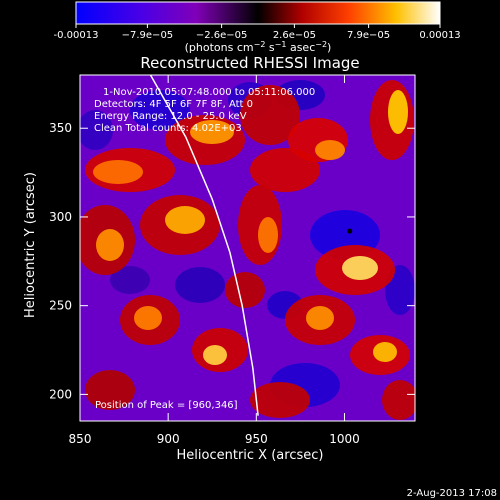 Image resolution: width=500 pixels, height=500 pixels. I want to click on colorbar-tick-label: -0.00013, so click(76, 35).